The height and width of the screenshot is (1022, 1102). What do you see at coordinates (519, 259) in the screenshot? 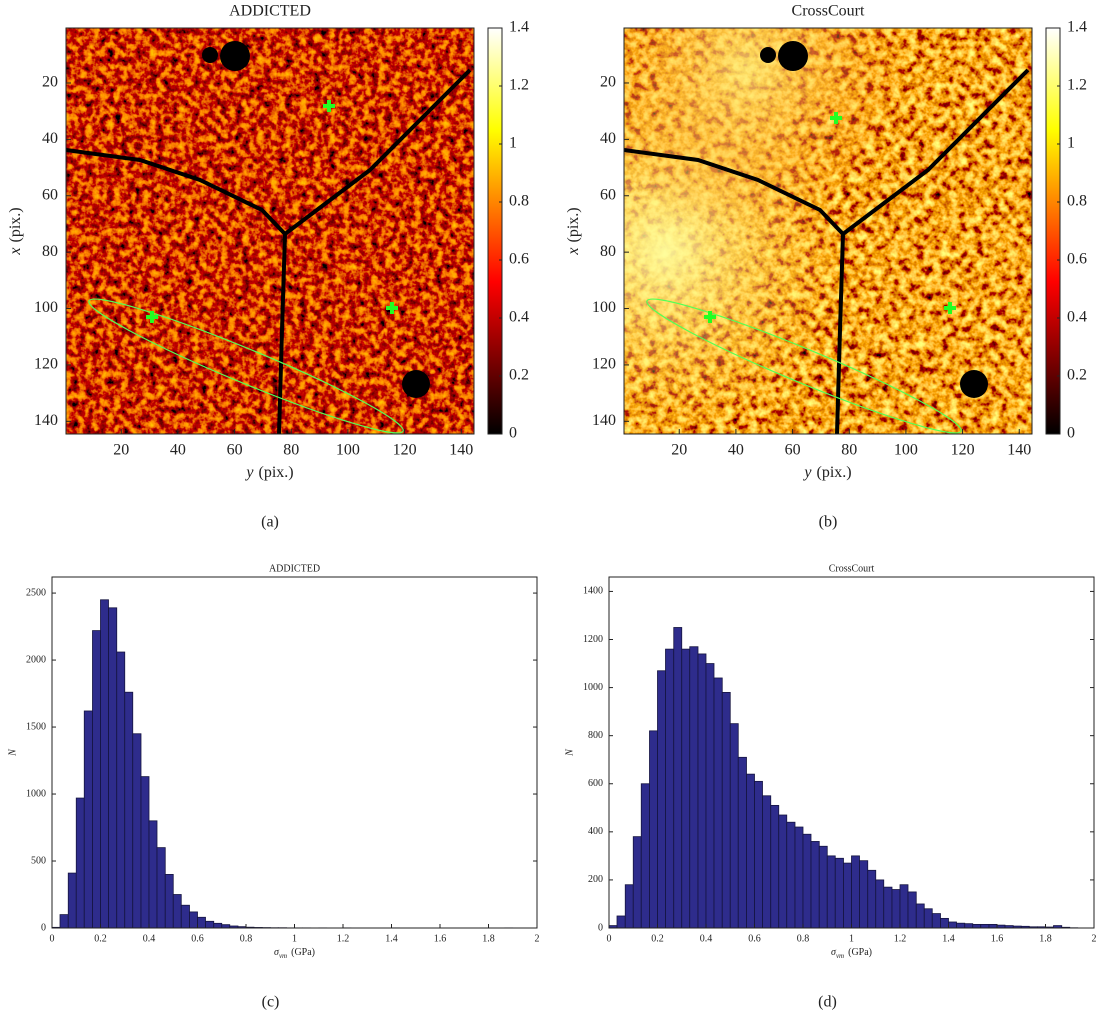
I see `colorbar-tick-label: 0.6` at bounding box center [519, 259].